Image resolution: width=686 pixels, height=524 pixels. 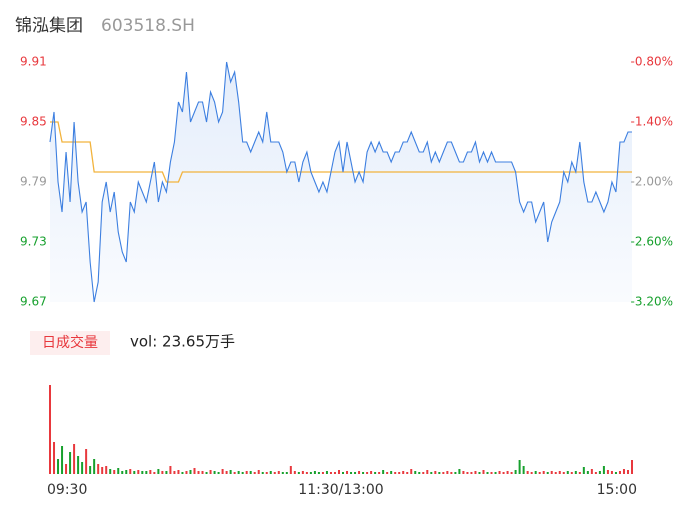 What do you see at coordinates (33, 302) in the screenshot?
I see `y-tick-label: 9.67` at bounding box center [33, 302].